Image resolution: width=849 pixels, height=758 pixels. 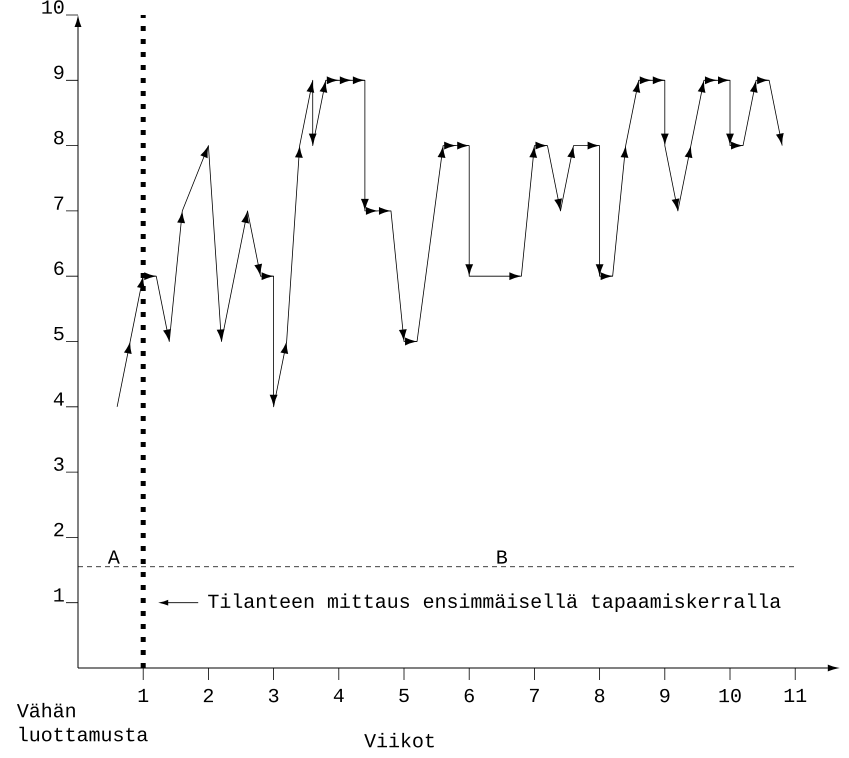 What do you see at coordinates (665, 695) in the screenshot?
I see `x-tick-label: 9` at bounding box center [665, 695].